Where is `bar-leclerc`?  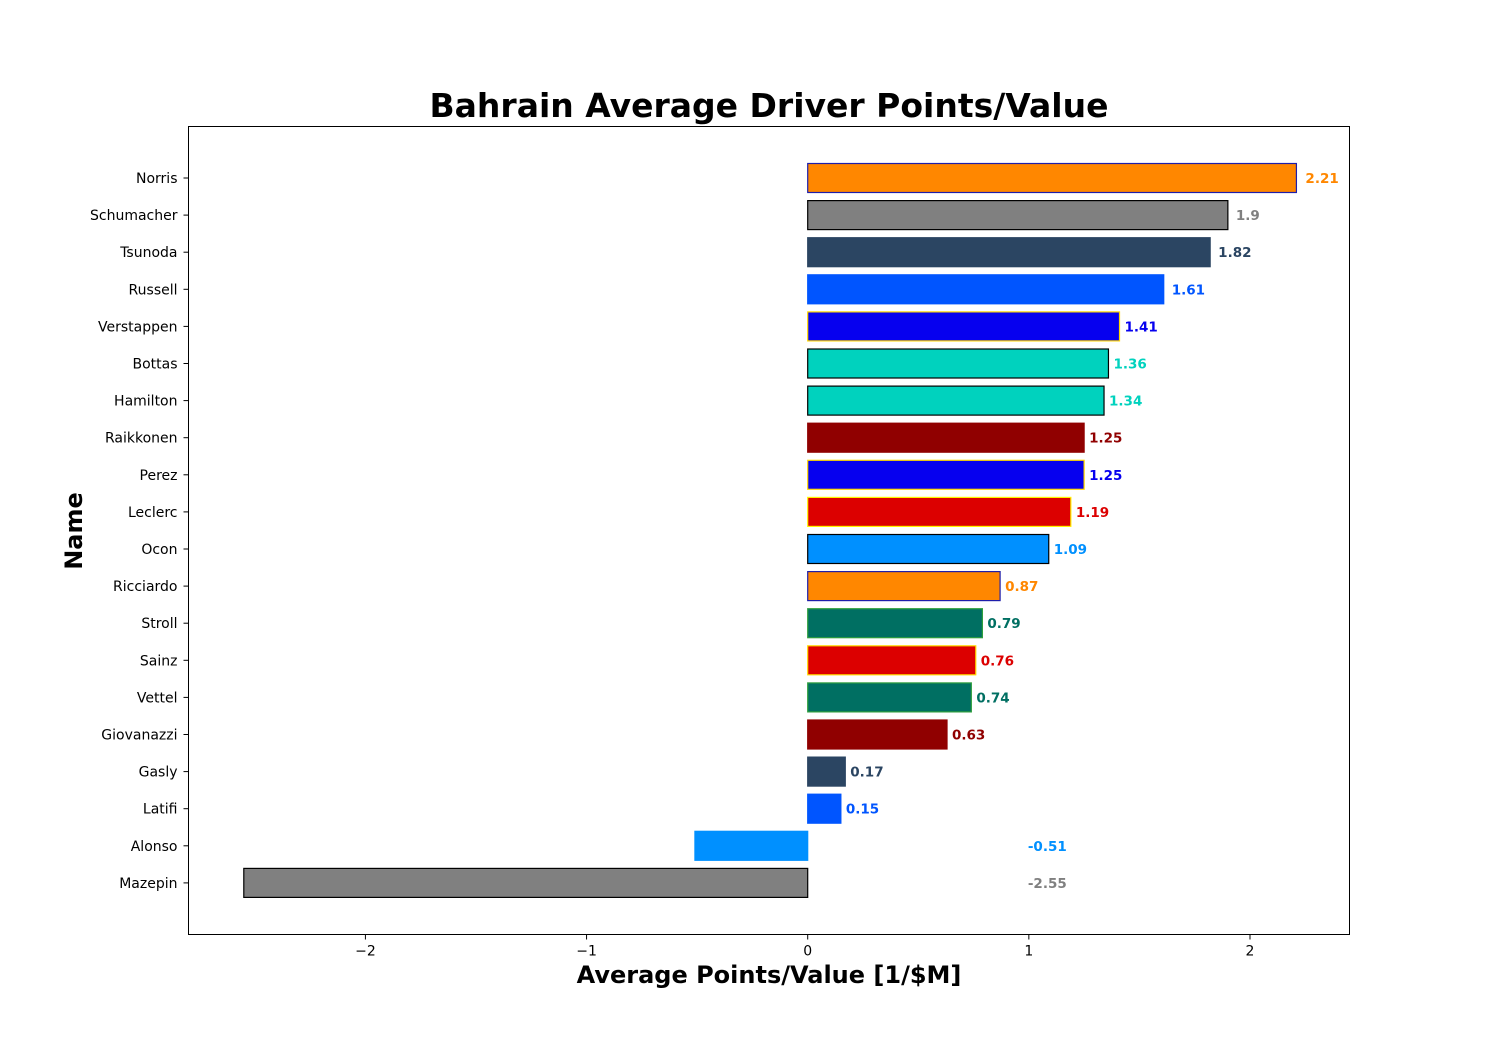
bar-leclerc is located at coordinates (939, 511).